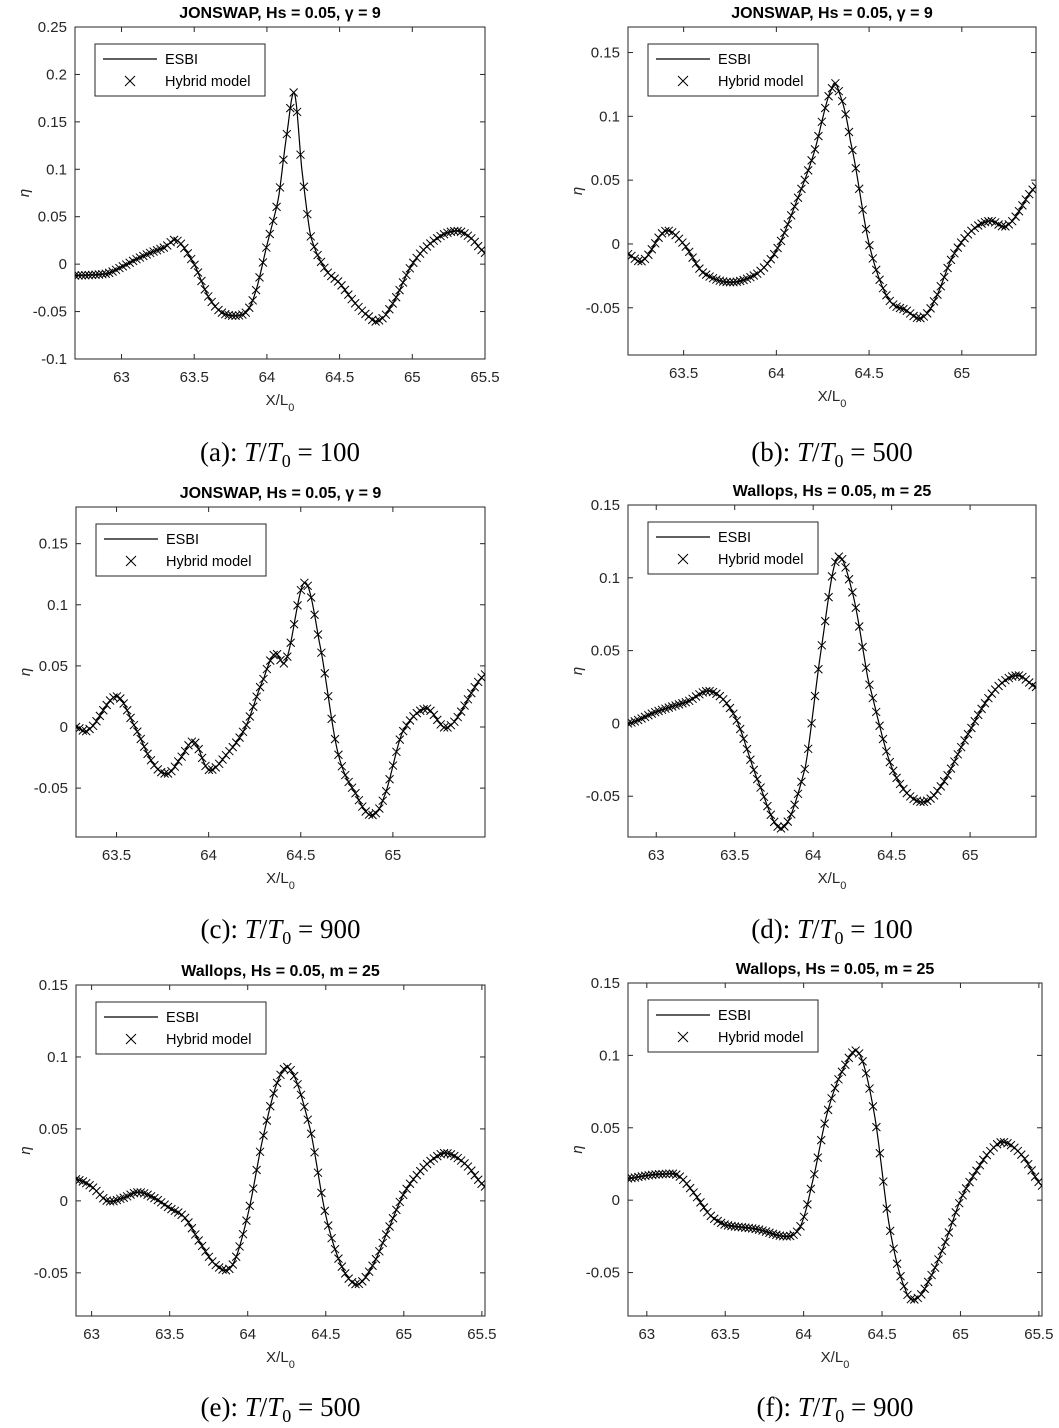 The width and height of the screenshot is (1059, 1428). Describe the element at coordinates (267, 377) in the screenshot. I see `x-tick-label: 64` at that location.